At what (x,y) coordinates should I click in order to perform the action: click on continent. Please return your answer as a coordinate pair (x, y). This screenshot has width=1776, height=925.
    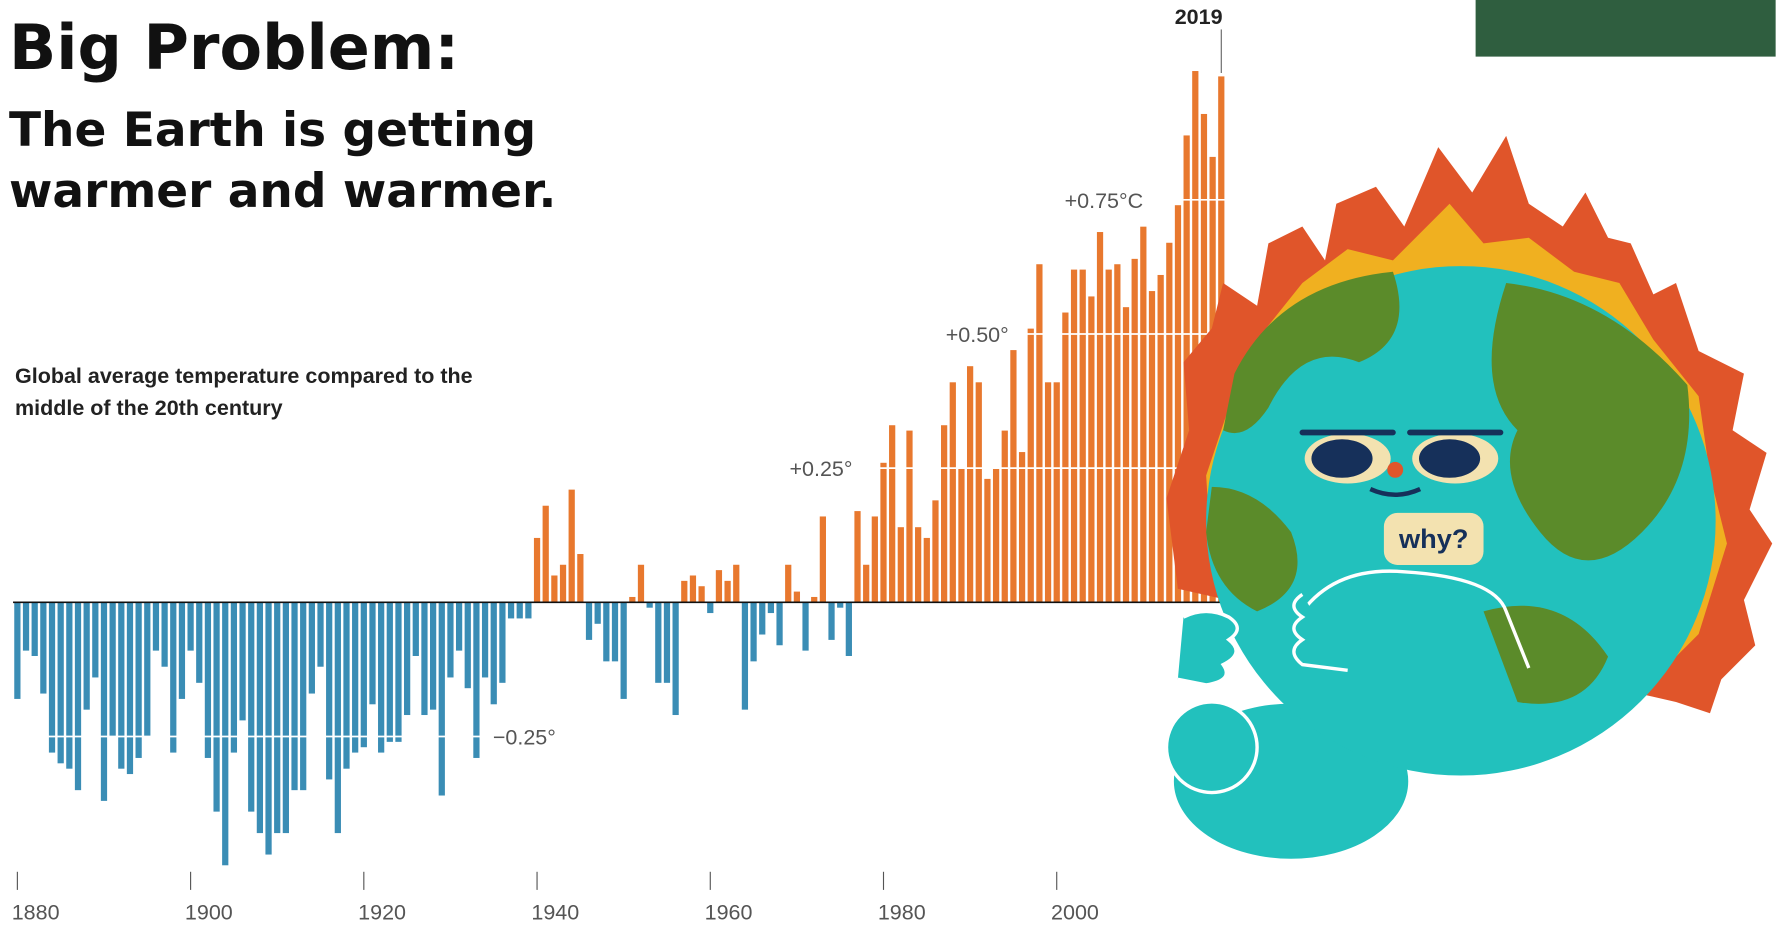
    Looking at the image, I should click on (1252, 549).